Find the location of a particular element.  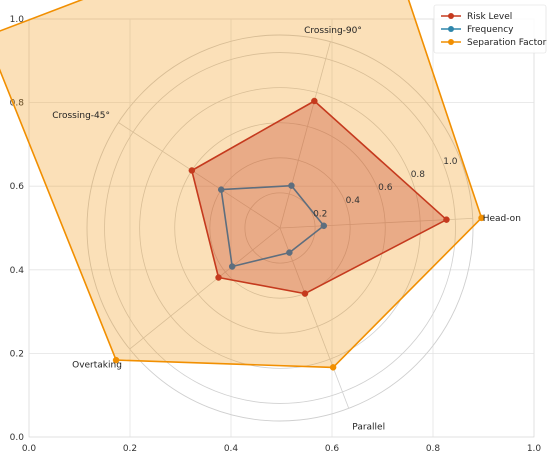

x-tick-label: 0.2 is located at coordinates (130, 449).